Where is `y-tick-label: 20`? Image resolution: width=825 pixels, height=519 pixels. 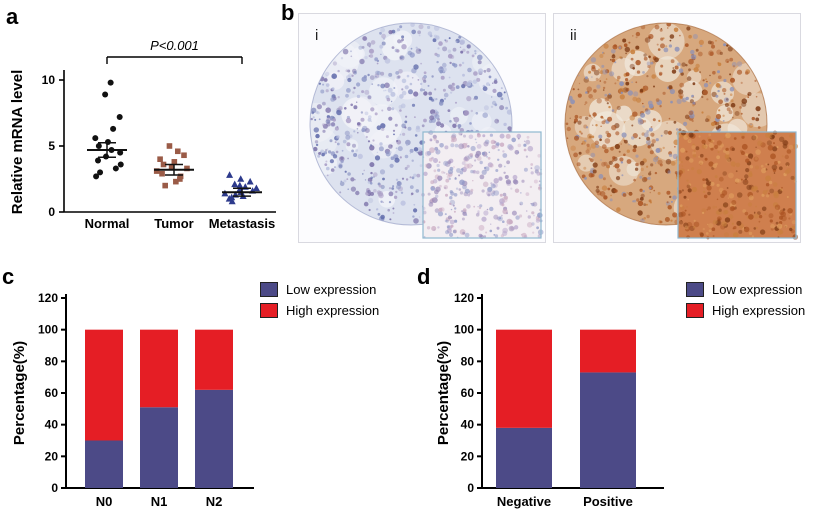
y-tick-label: 20 is located at coordinates (468, 456).